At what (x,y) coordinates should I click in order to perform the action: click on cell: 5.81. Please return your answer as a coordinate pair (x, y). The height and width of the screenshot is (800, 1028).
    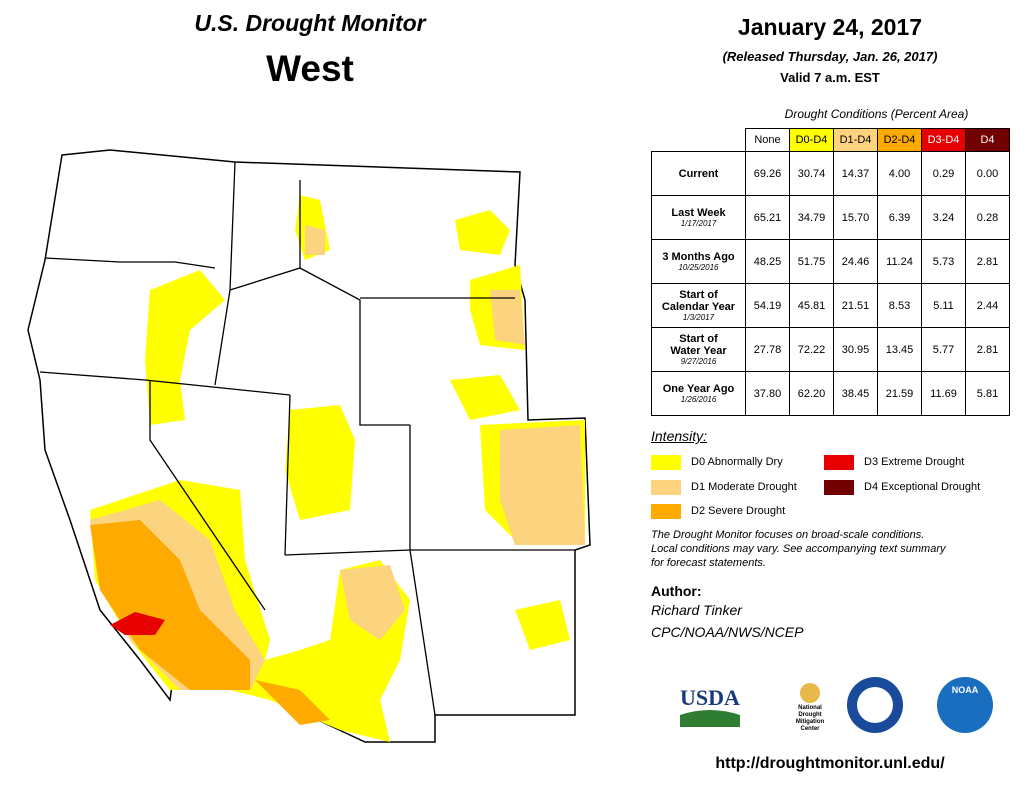
    Looking at the image, I should click on (987, 393).